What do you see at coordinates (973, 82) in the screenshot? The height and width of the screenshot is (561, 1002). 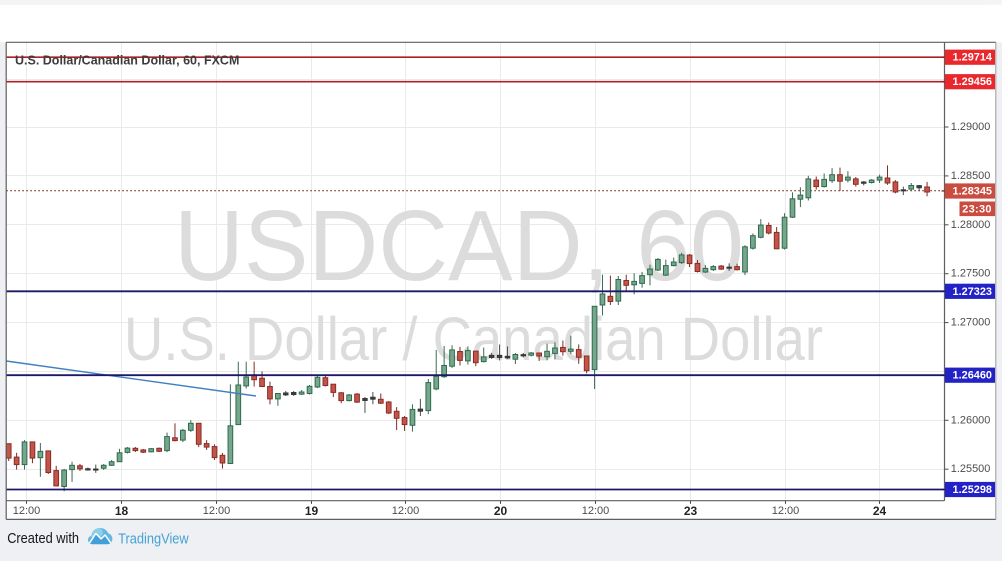 I see `svg-text: 1.29456` at bounding box center [973, 82].